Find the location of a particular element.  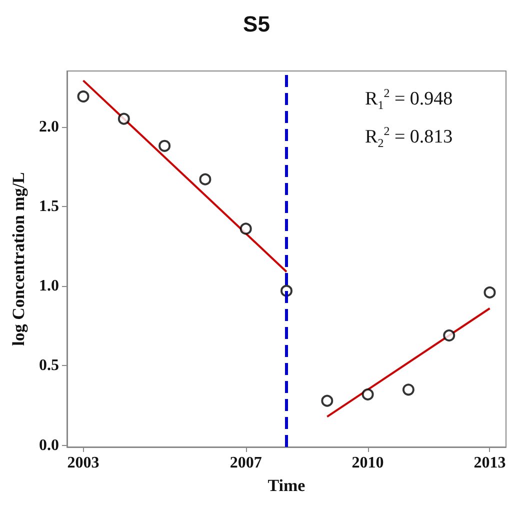

chart-title: S5 is located at coordinates (256, 24).